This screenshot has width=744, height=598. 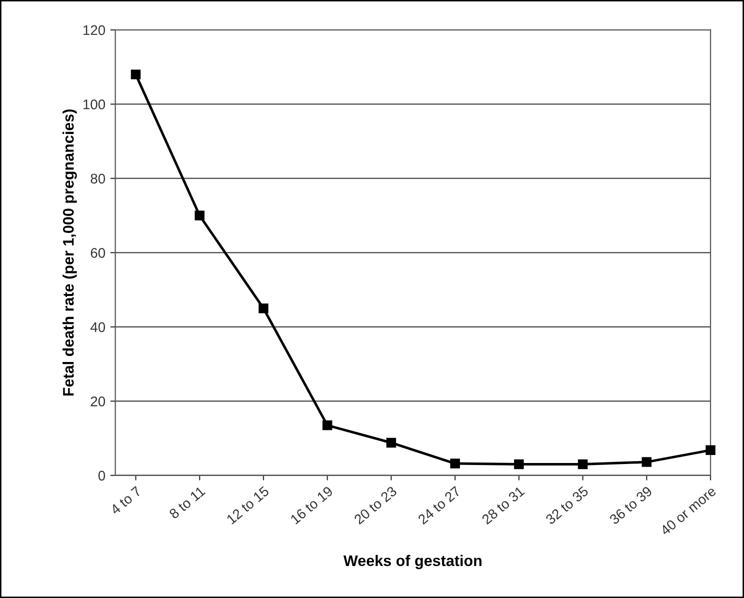 I want to click on y-tick-label: 80, so click(x=98, y=179).